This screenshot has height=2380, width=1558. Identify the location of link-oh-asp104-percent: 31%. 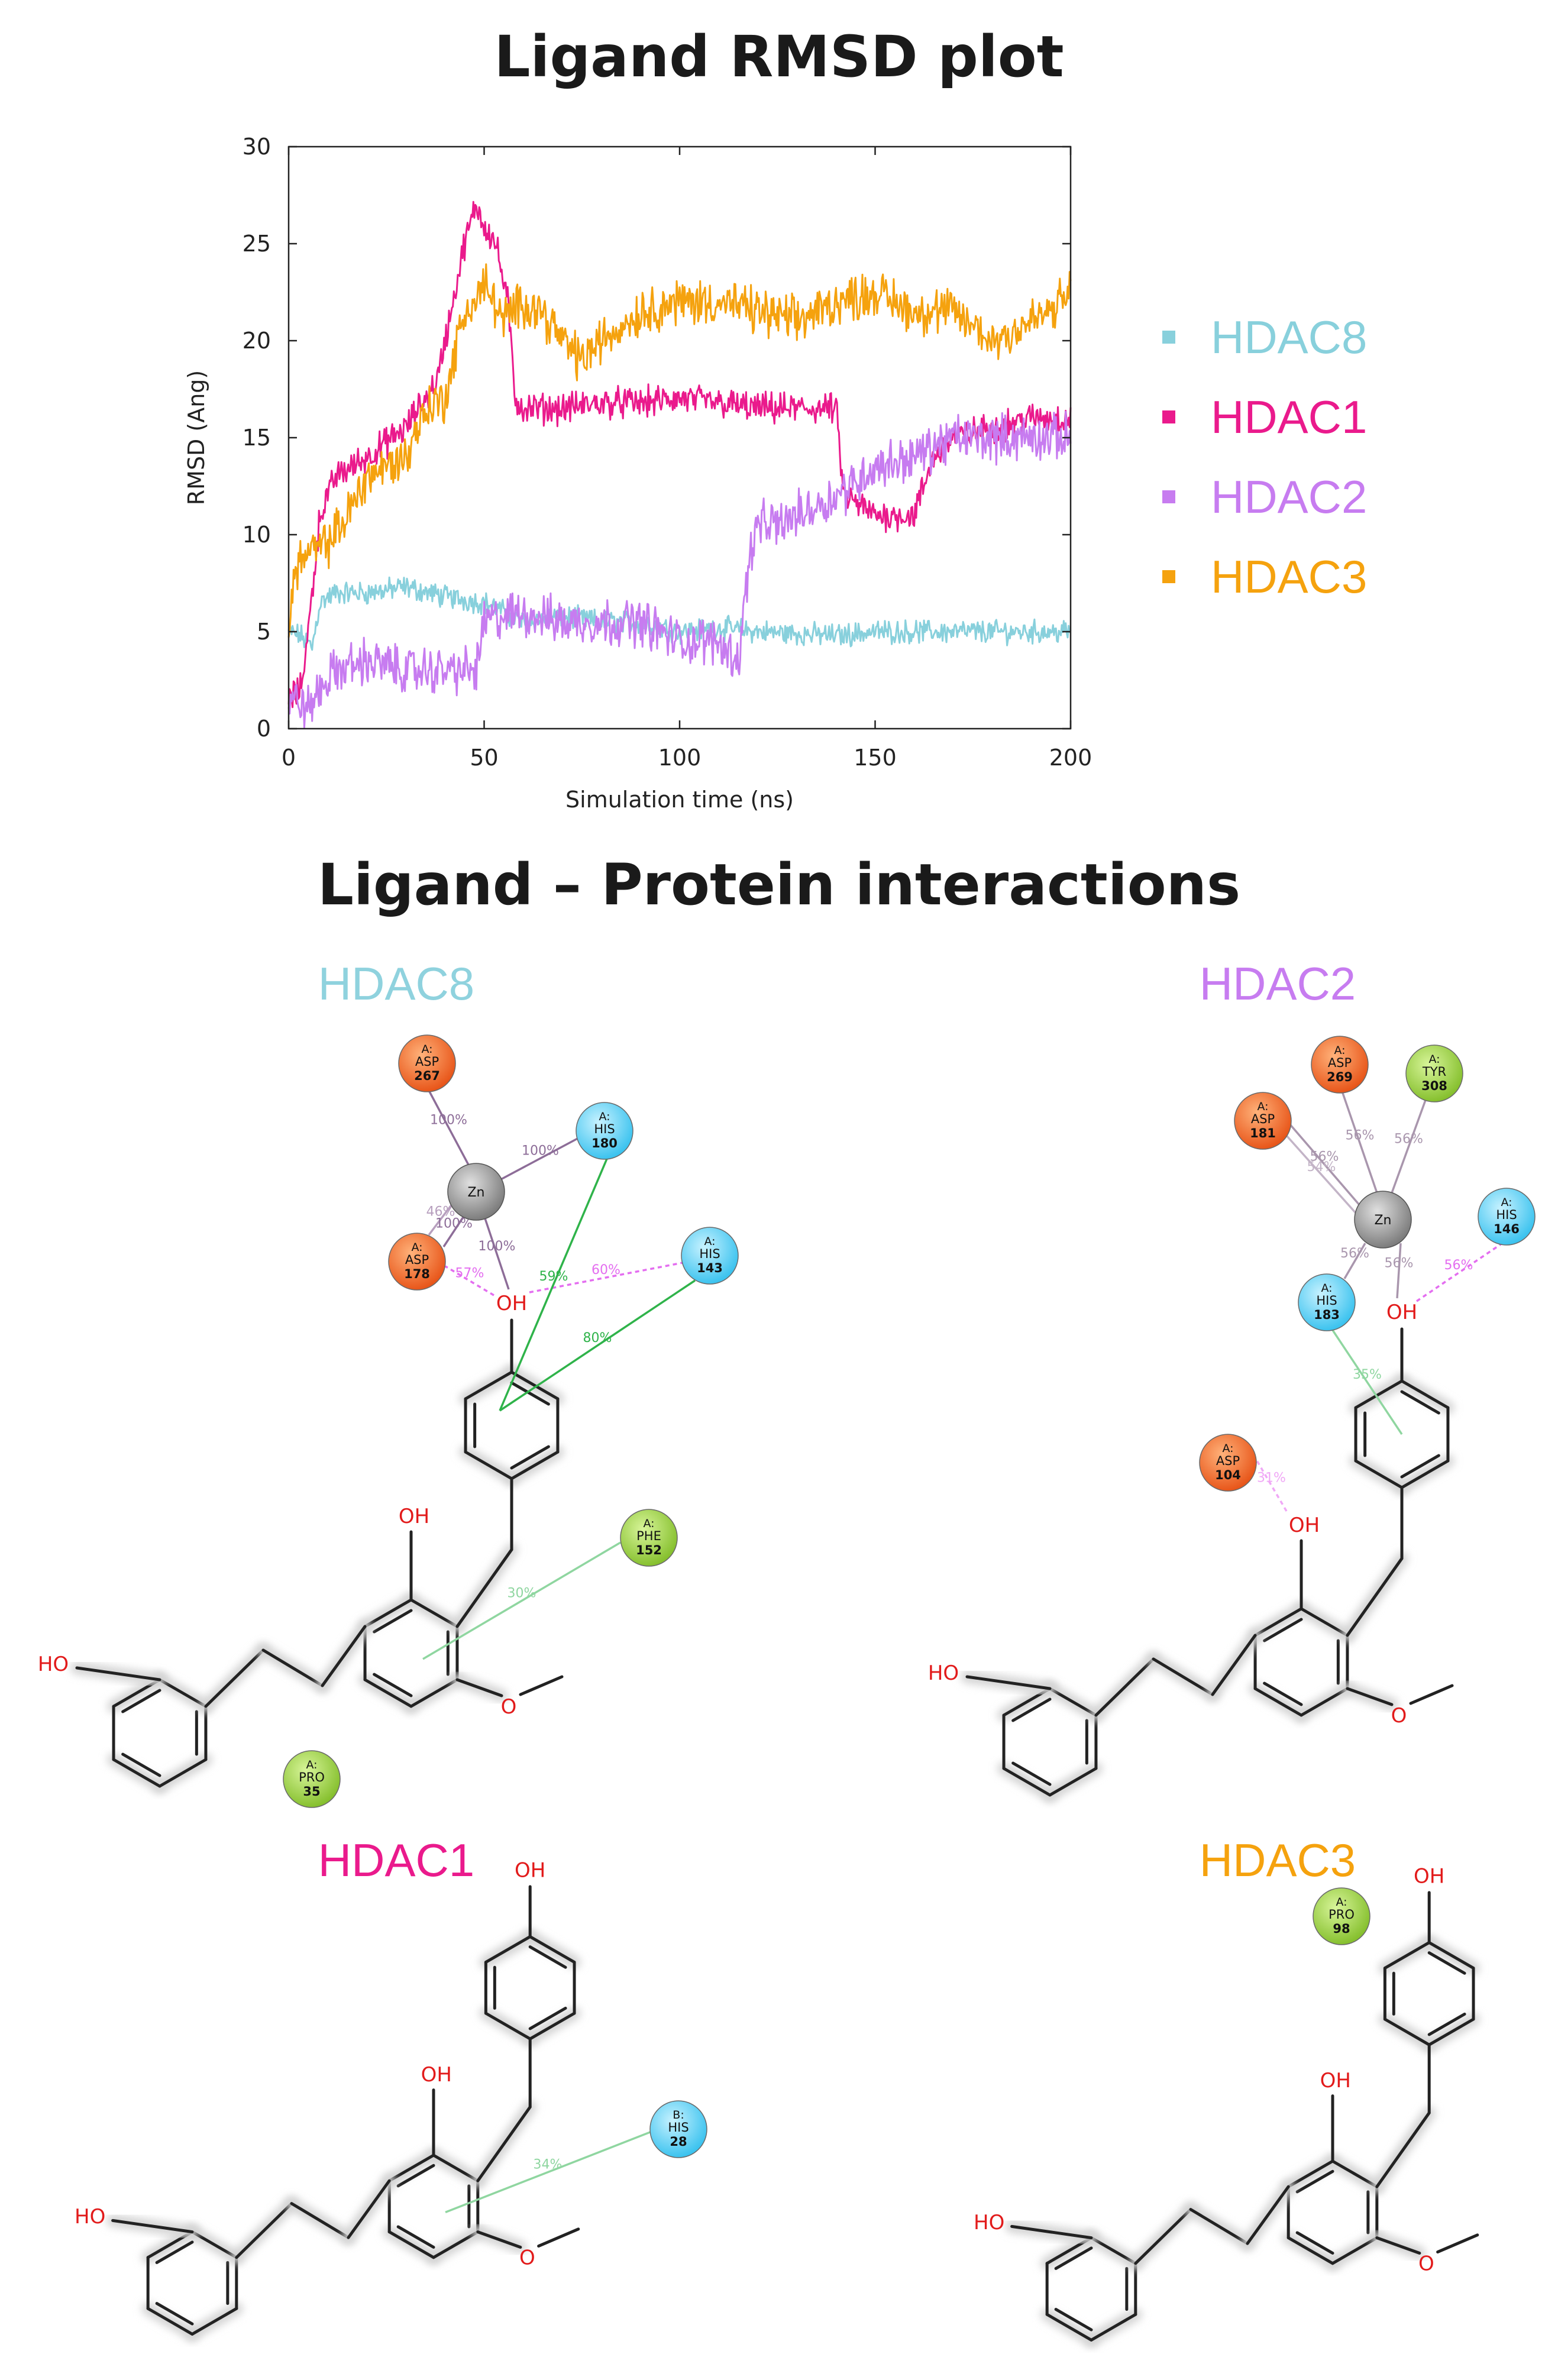
(1271, 1478).